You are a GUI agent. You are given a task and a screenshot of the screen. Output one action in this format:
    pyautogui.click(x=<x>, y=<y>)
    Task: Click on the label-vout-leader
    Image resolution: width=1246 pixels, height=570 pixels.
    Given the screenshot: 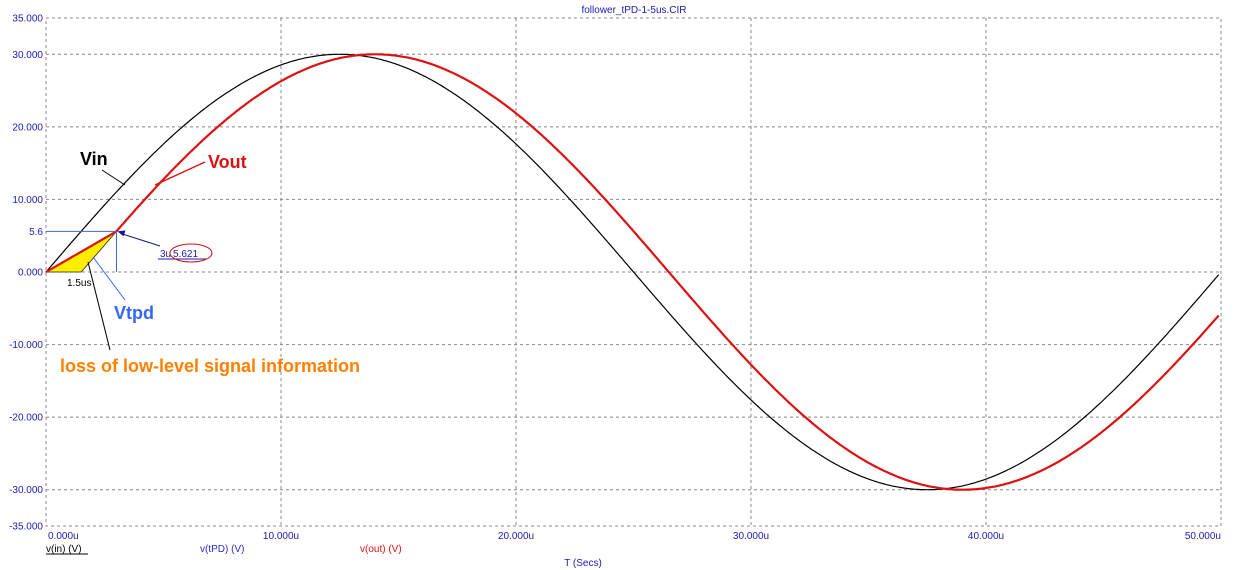 What is the action you would take?
    pyautogui.click(x=180, y=173)
    